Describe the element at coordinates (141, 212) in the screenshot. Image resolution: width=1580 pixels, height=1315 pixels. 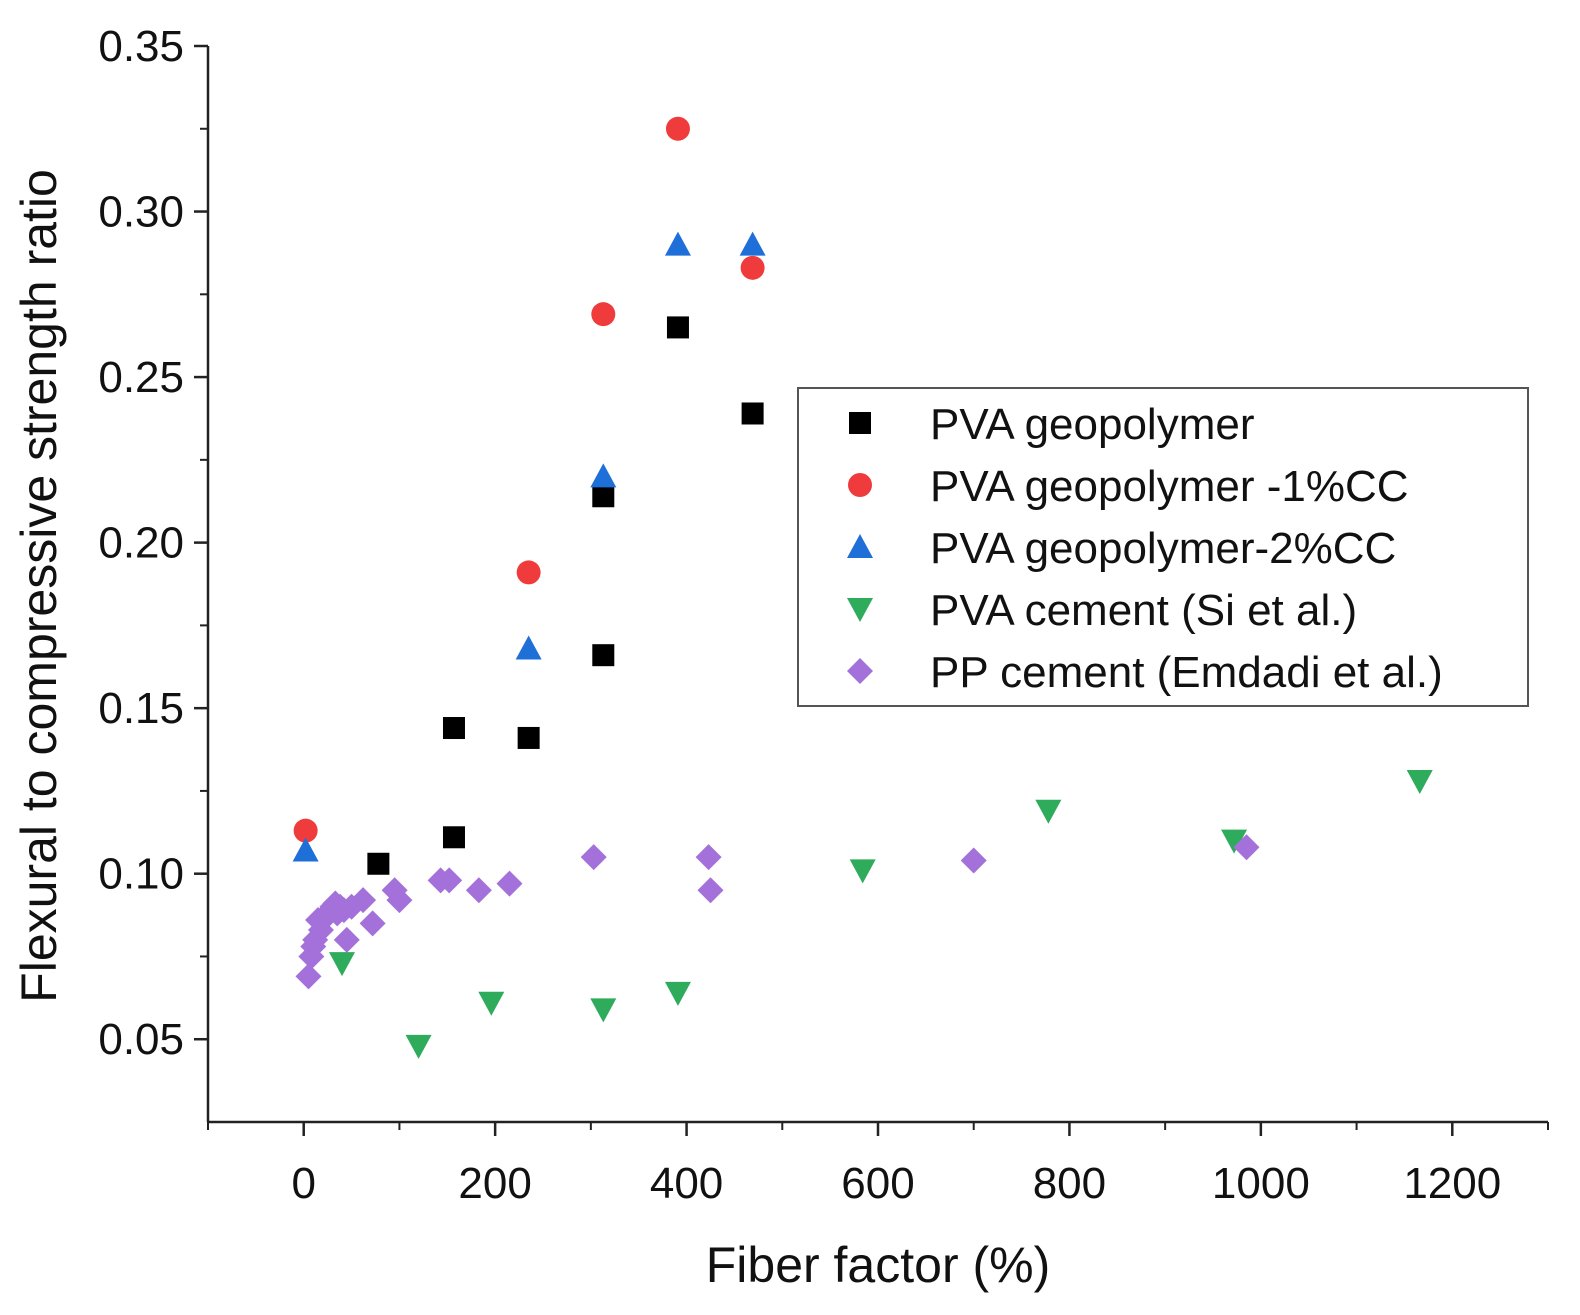
I see `y-tick-label: 0.30` at that location.